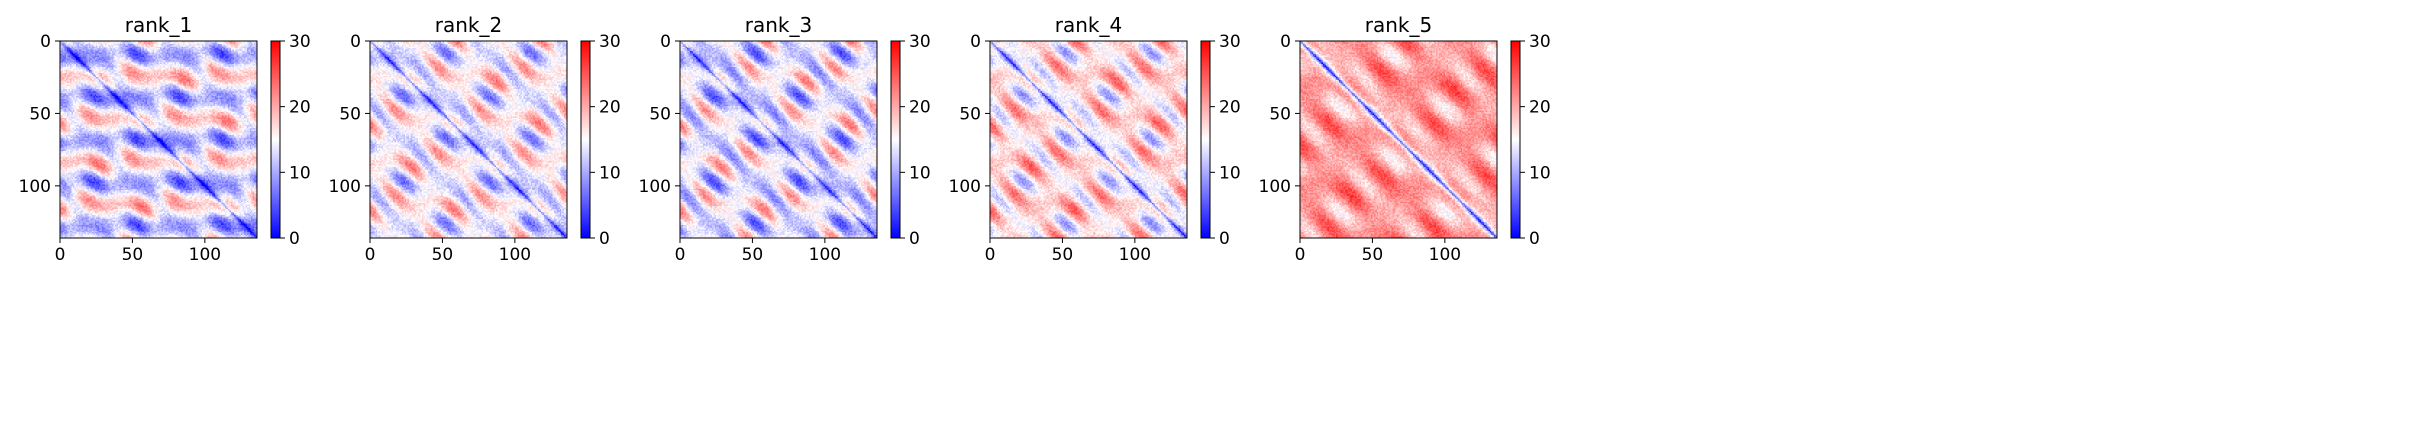 This screenshot has height=438, width=2435. I want to click on panel-title: rank_2, so click(468, 25).